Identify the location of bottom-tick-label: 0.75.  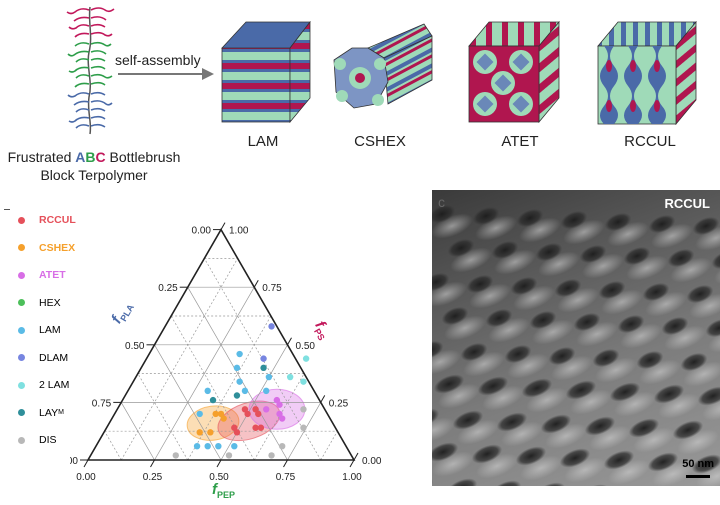
(286, 477).